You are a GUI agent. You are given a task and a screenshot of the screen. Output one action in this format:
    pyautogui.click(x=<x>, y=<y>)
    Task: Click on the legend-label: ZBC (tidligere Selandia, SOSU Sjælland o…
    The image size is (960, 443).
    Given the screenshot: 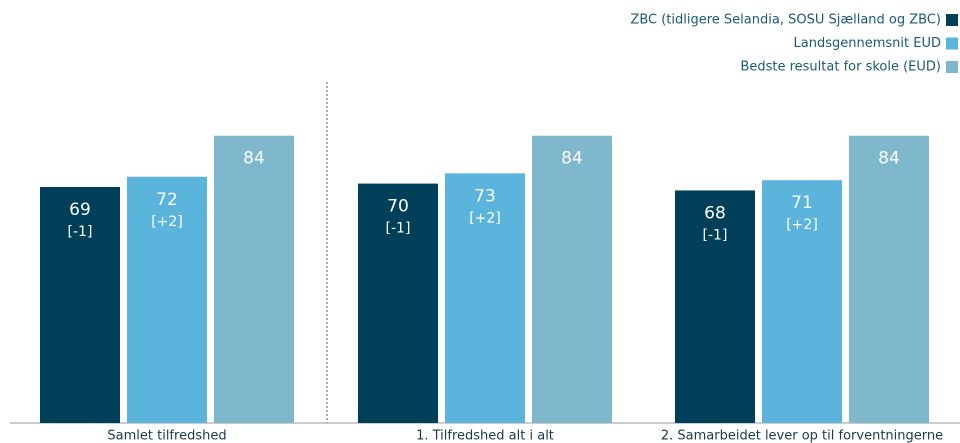 What is the action you would take?
    pyautogui.click(x=785, y=20)
    